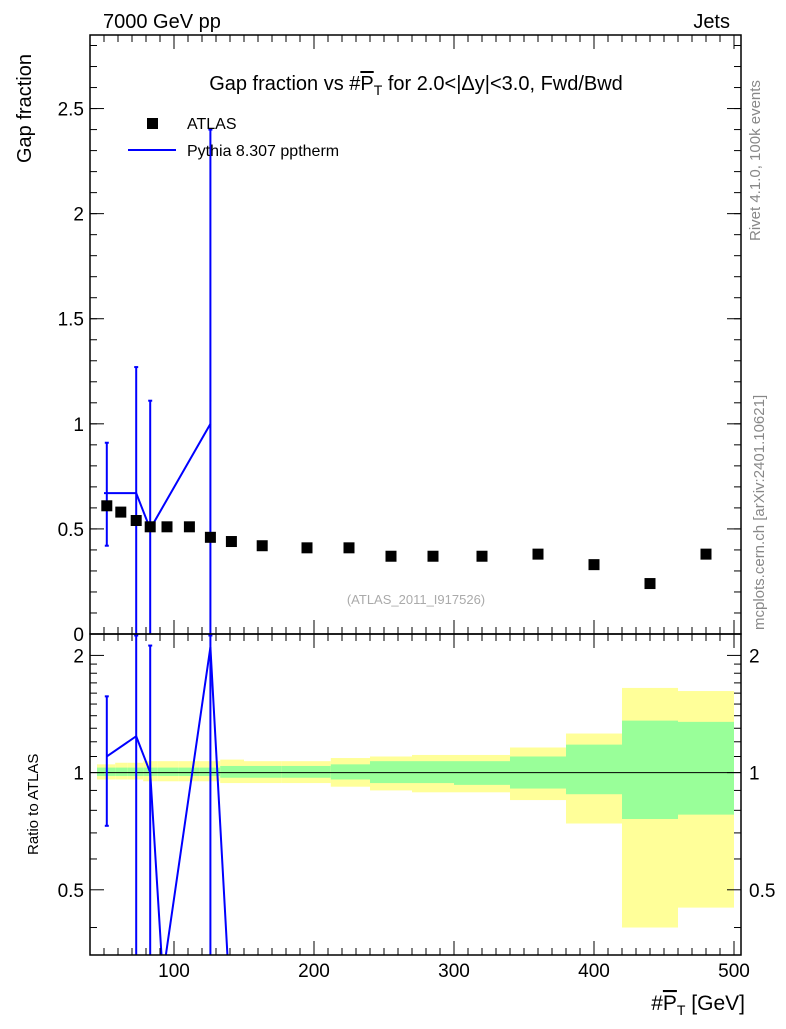  Describe the element at coordinates (78, 635) in the screenshot. I see `main-ytick-label-0: 0` at that location.